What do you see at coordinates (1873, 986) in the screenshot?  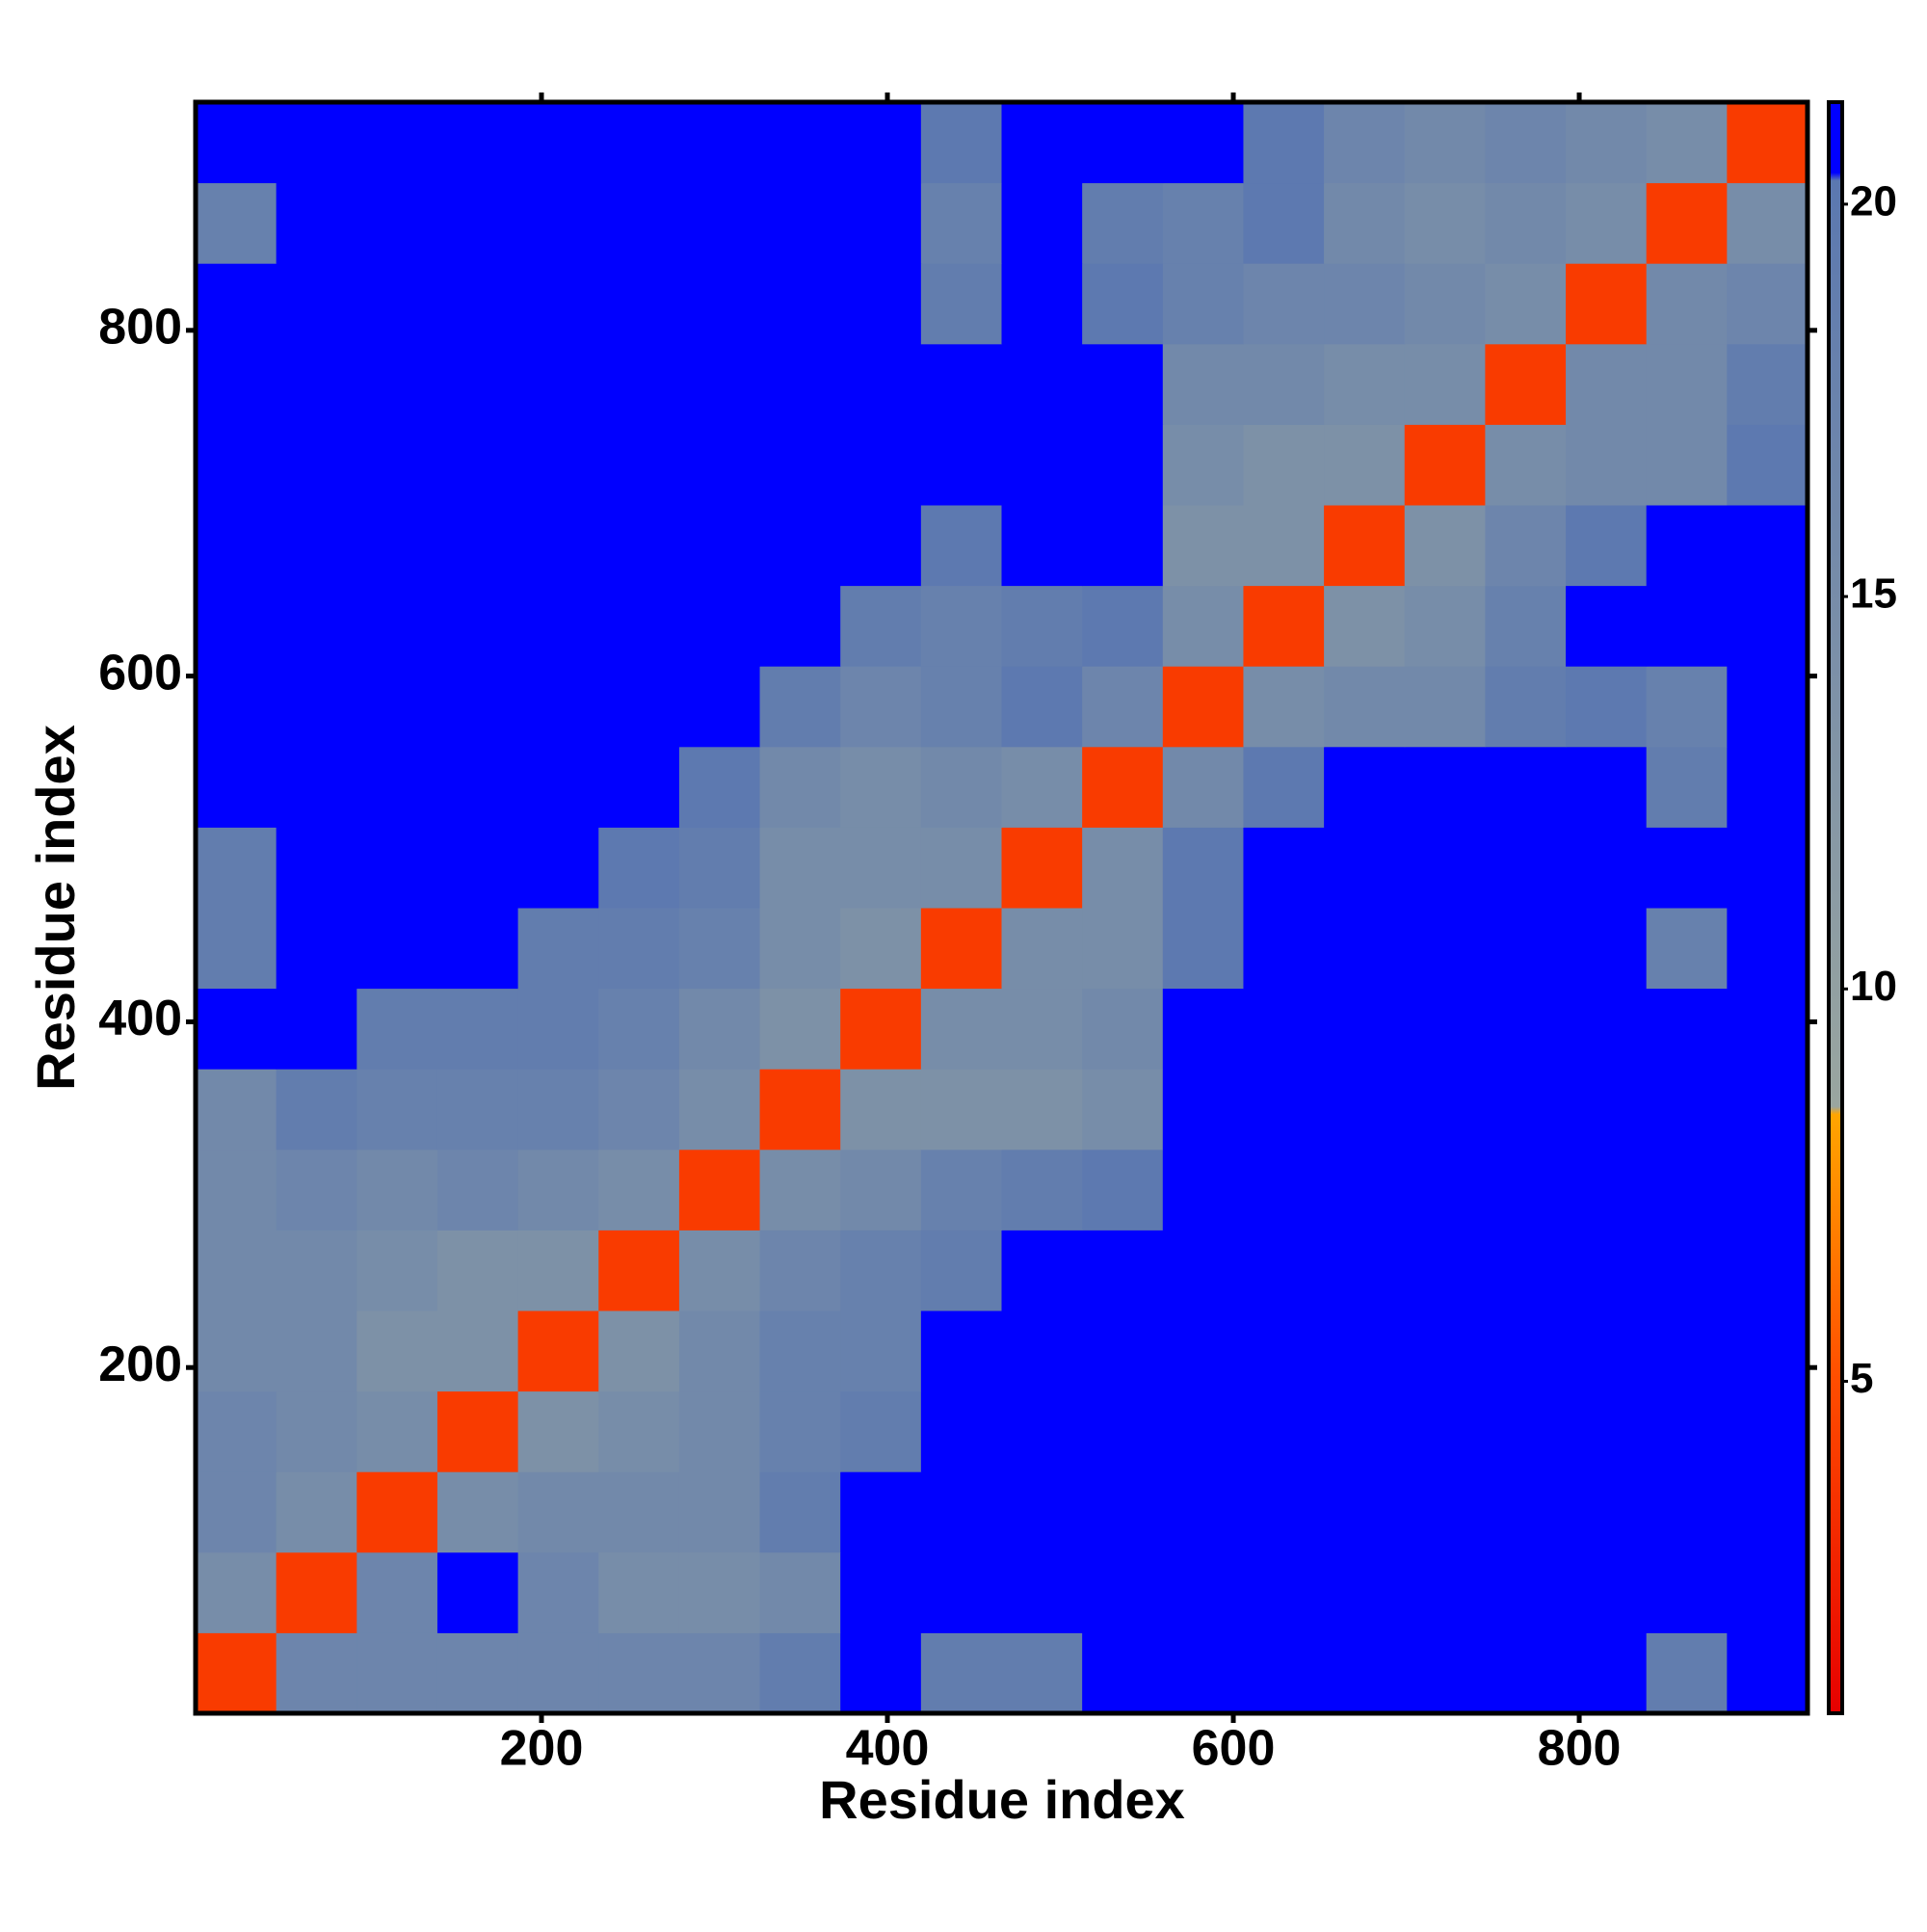 I see `colorbar-tick-label: 10` at bounding box center [1873, 986].